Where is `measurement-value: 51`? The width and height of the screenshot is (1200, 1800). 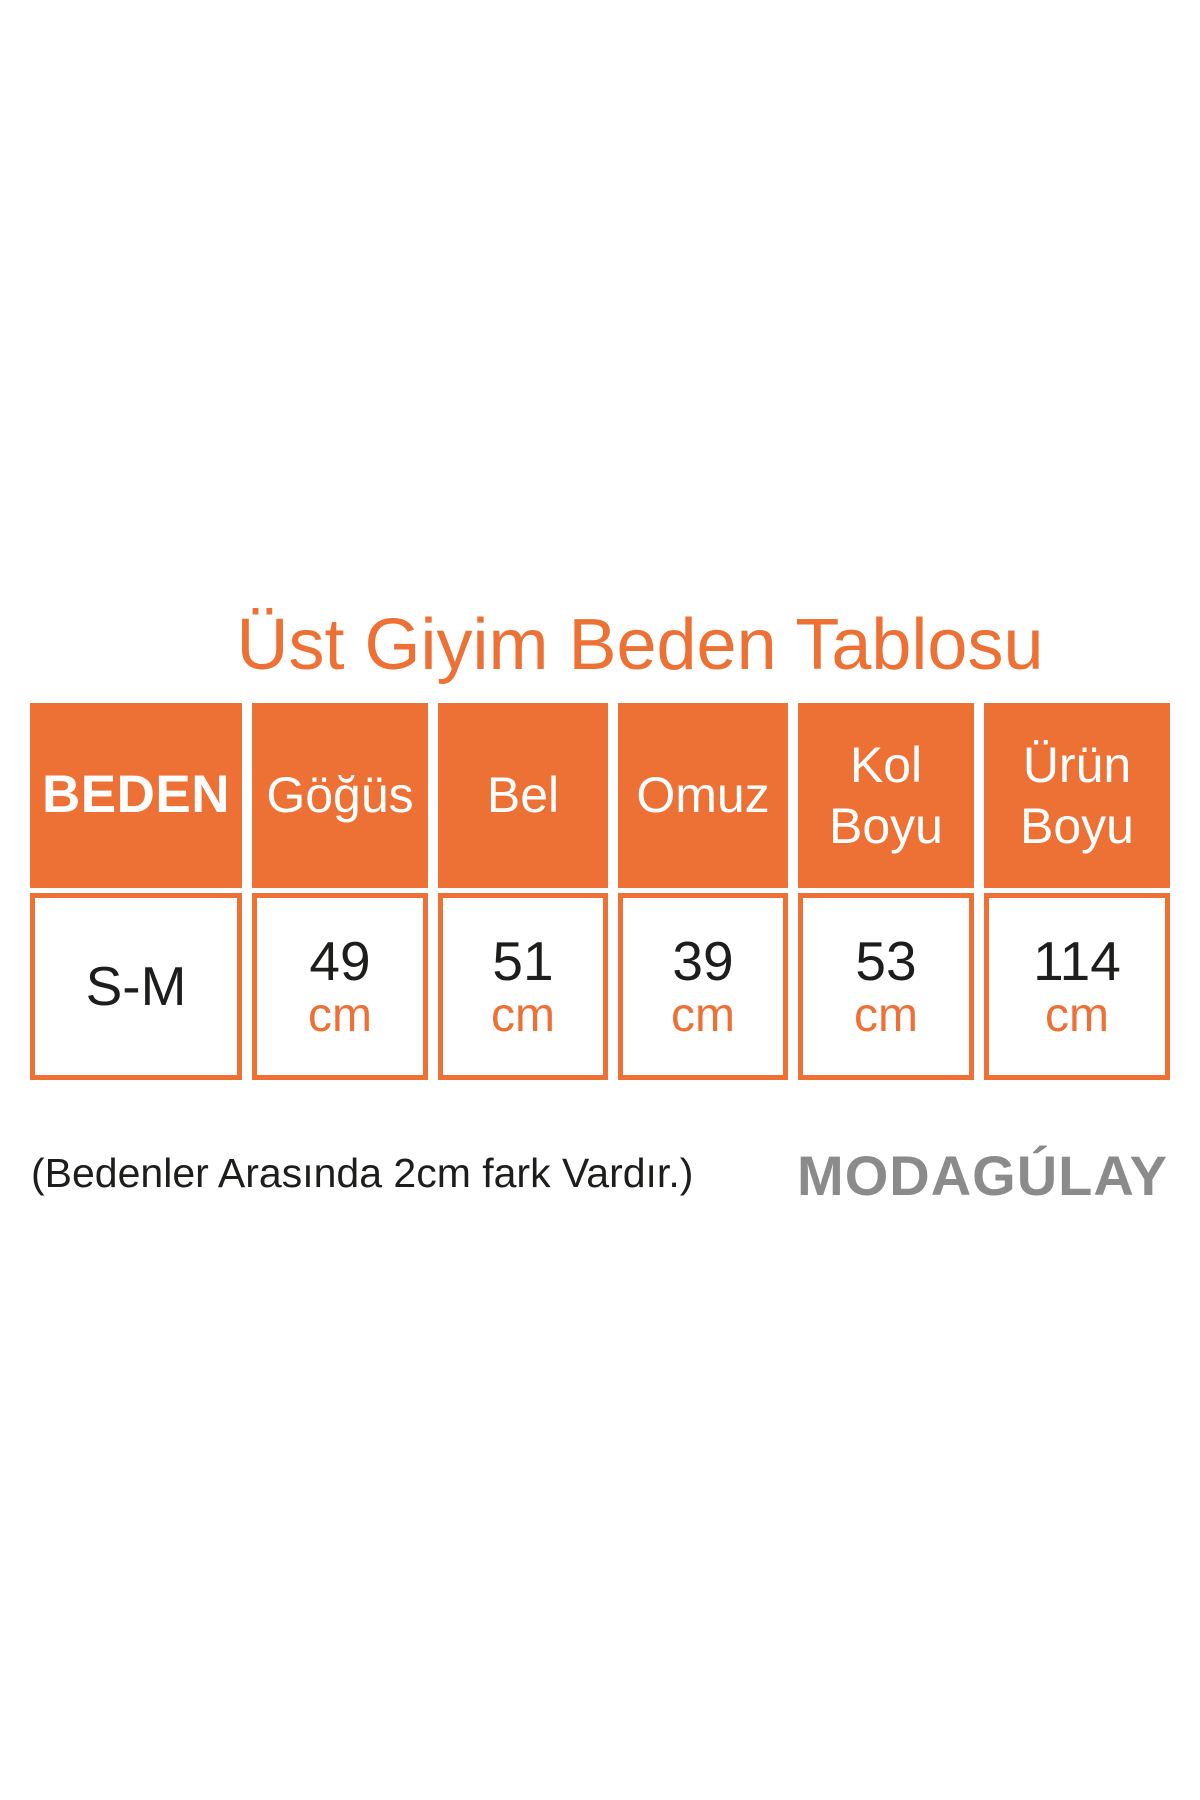 measurement-value: 51 is located at coordinates (523, 960).